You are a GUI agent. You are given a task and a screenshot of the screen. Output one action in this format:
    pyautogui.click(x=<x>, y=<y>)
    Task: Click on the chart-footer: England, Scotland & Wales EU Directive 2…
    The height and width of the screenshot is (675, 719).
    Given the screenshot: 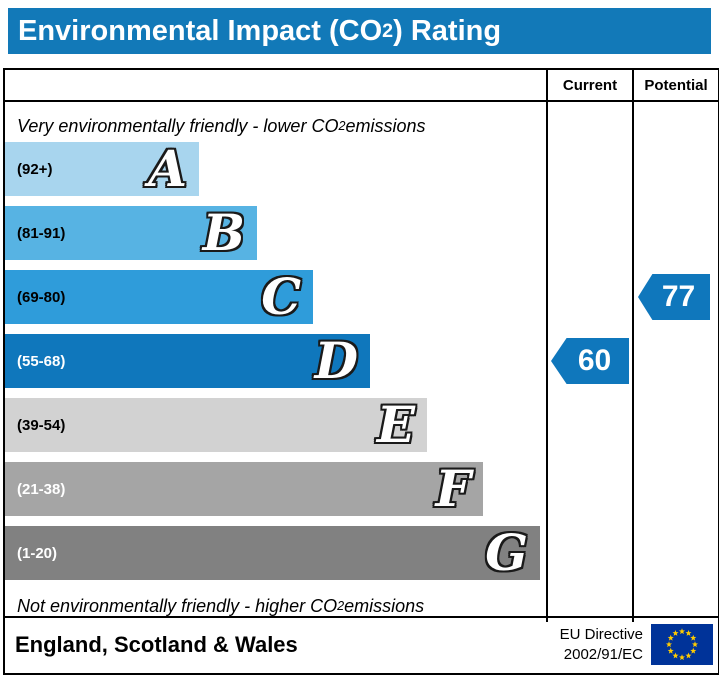 What is the action you would take?
    pyautogui.click(x=361, y=644)
    